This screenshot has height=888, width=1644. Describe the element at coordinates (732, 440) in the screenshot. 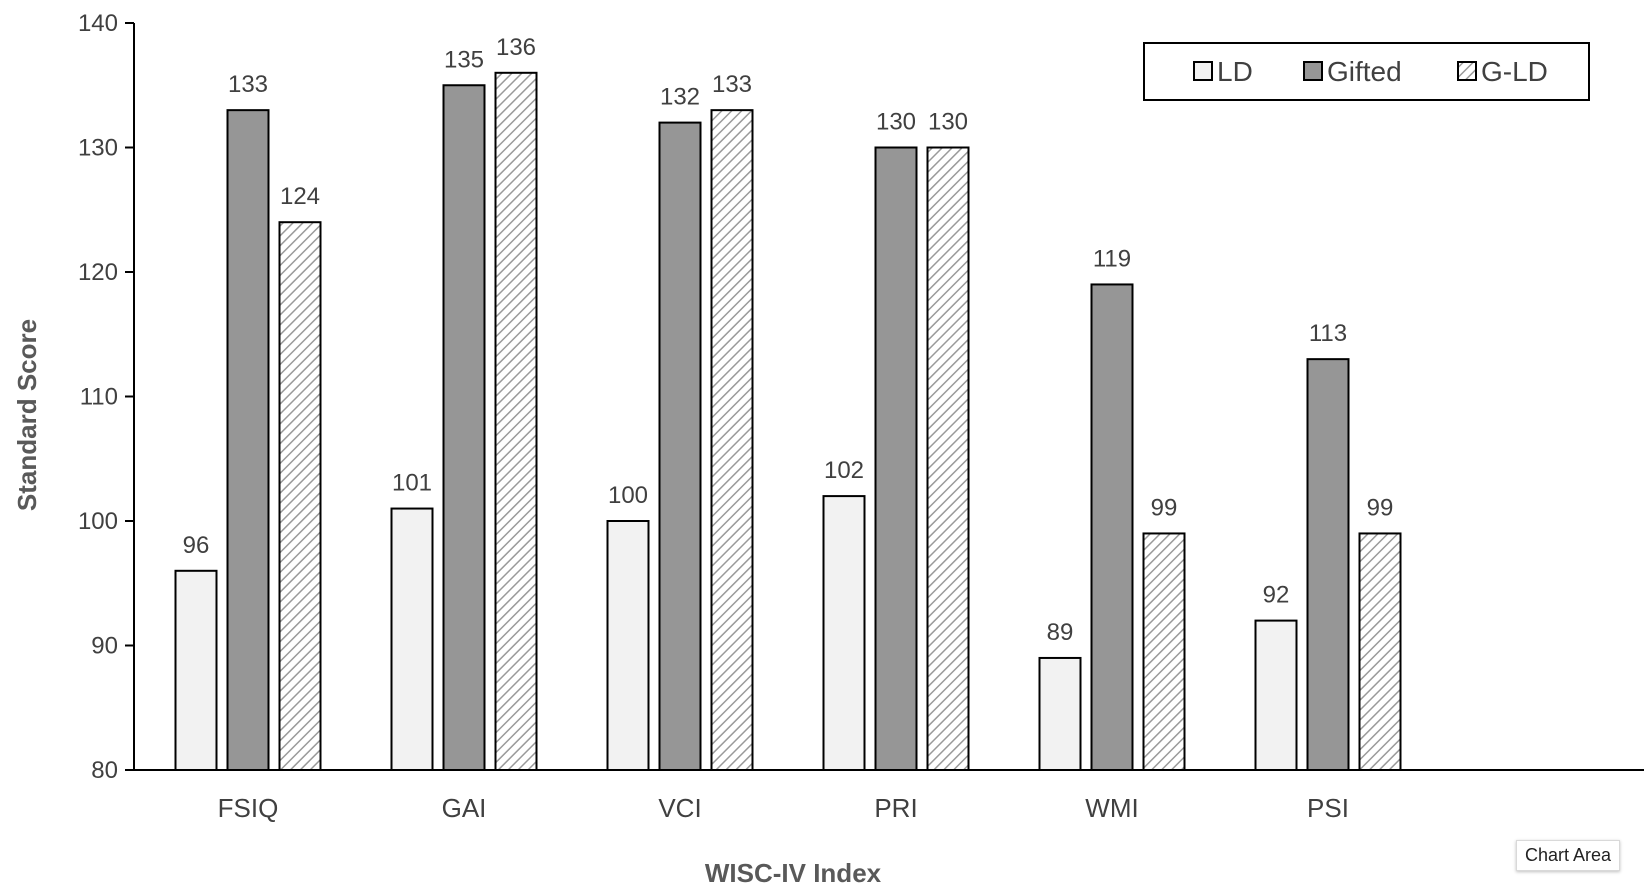

I see `bar-g-ld-vci` at that location.